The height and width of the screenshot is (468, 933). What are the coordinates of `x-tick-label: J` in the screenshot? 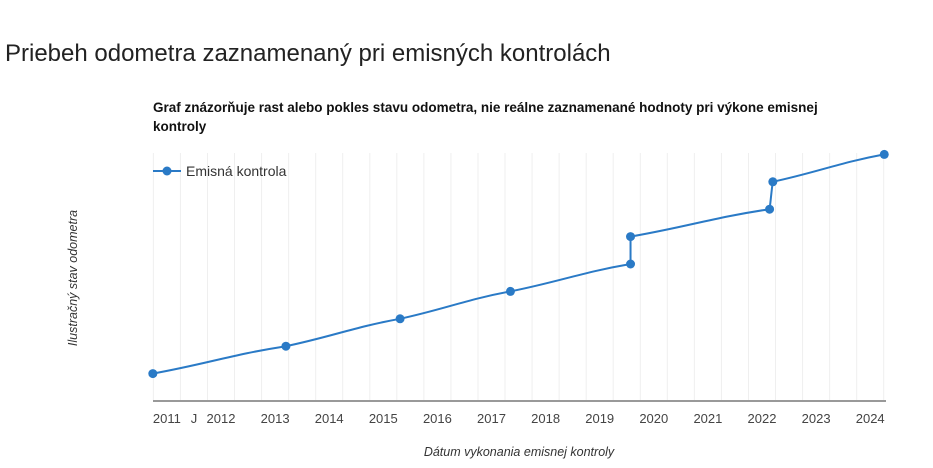 It's located at (194, 418).